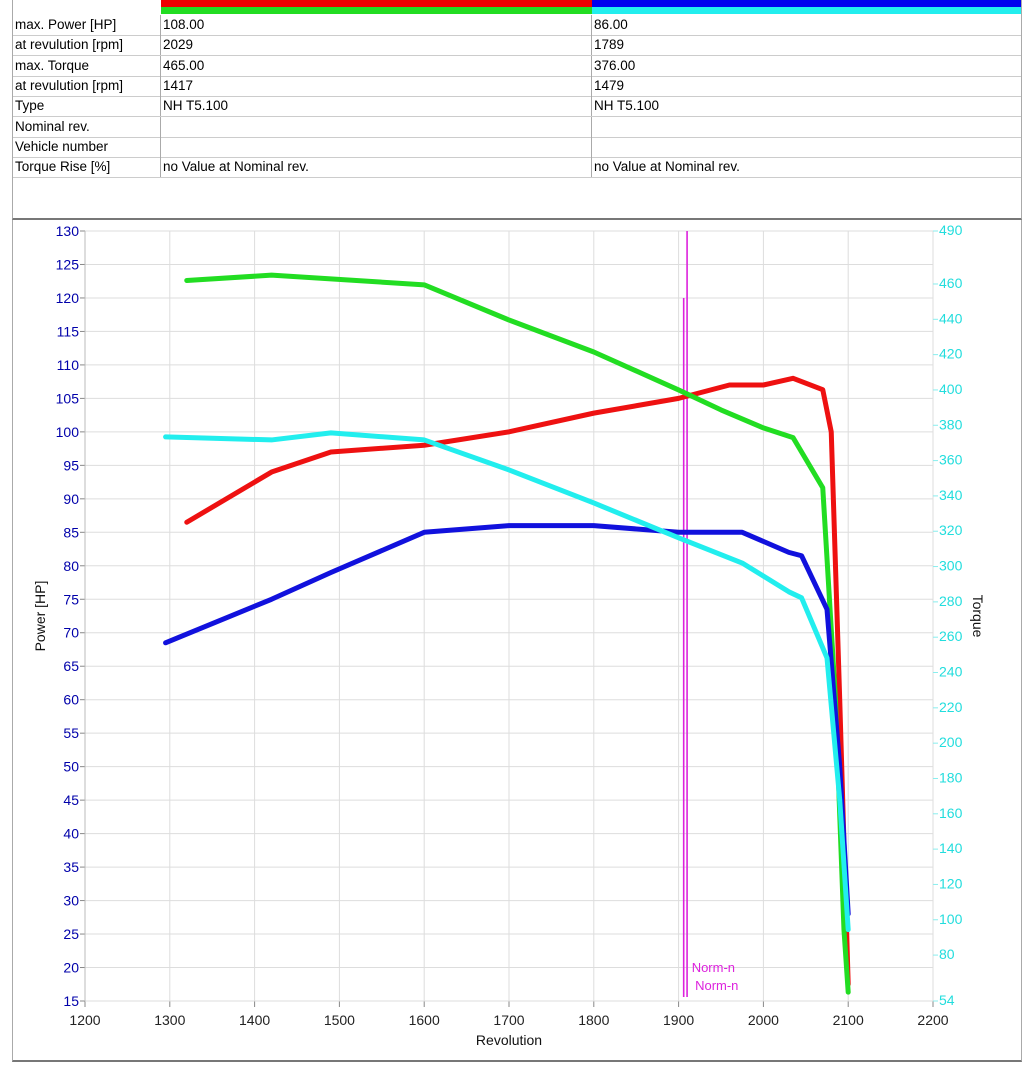 The image size is (1027, 1080). Describe the element at coordinates (71, 767) in the screenshot. I see `y-tick-label: 50` at that location.